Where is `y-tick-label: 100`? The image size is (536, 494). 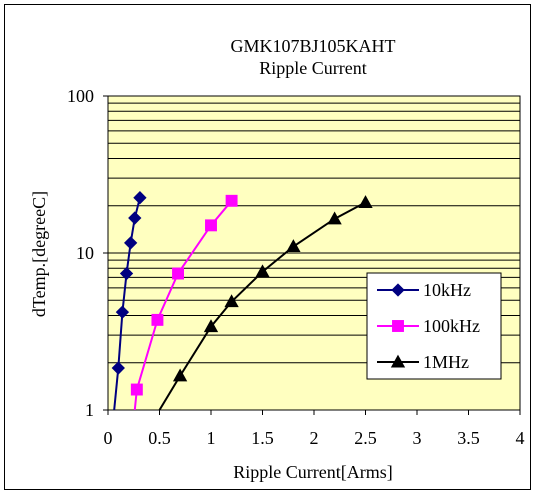
y-tick-label: 100 is located at coordinates (80, 96).